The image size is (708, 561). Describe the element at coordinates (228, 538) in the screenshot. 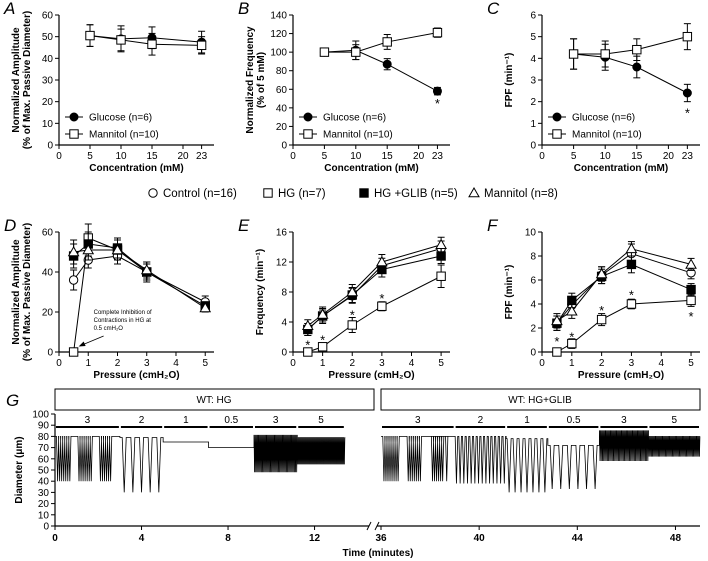

I see `x-tick-label: 8` at that location.